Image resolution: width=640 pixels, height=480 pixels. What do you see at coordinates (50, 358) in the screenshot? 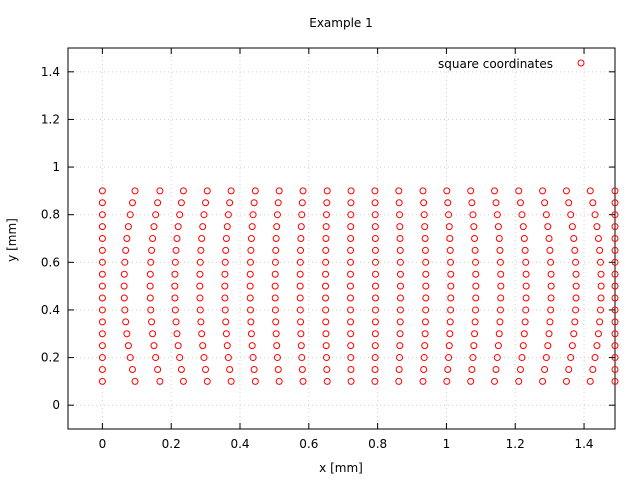
I see `y-tick-label: 0.2` at bounding box center [50, 358].